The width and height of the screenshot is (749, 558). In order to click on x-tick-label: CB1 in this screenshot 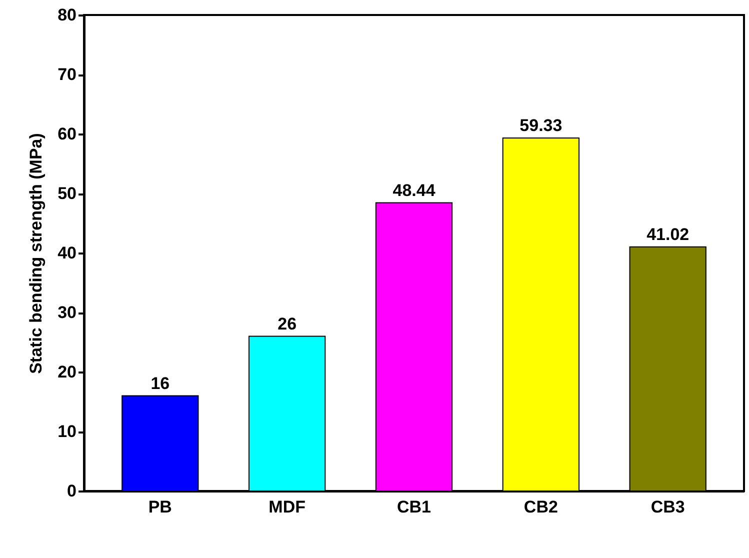, I will do `click(414, 507)`.